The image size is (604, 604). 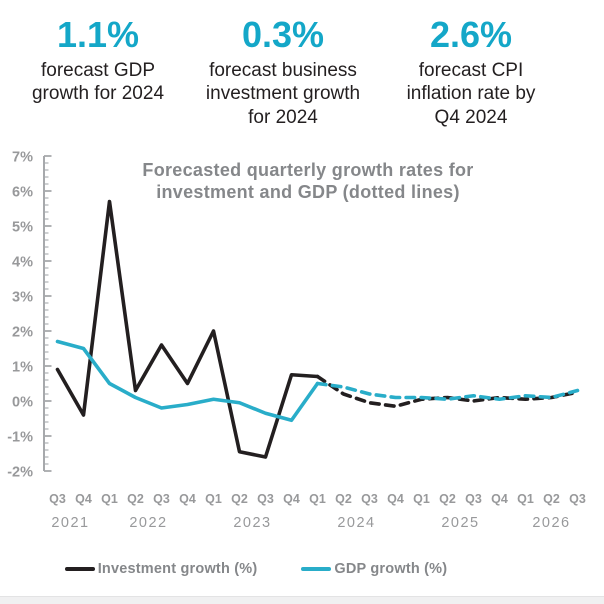 What do you see at coordinates (22, 193) in the screenshot?
I see `svg-text: 6%` at bounding box center [22, 193].